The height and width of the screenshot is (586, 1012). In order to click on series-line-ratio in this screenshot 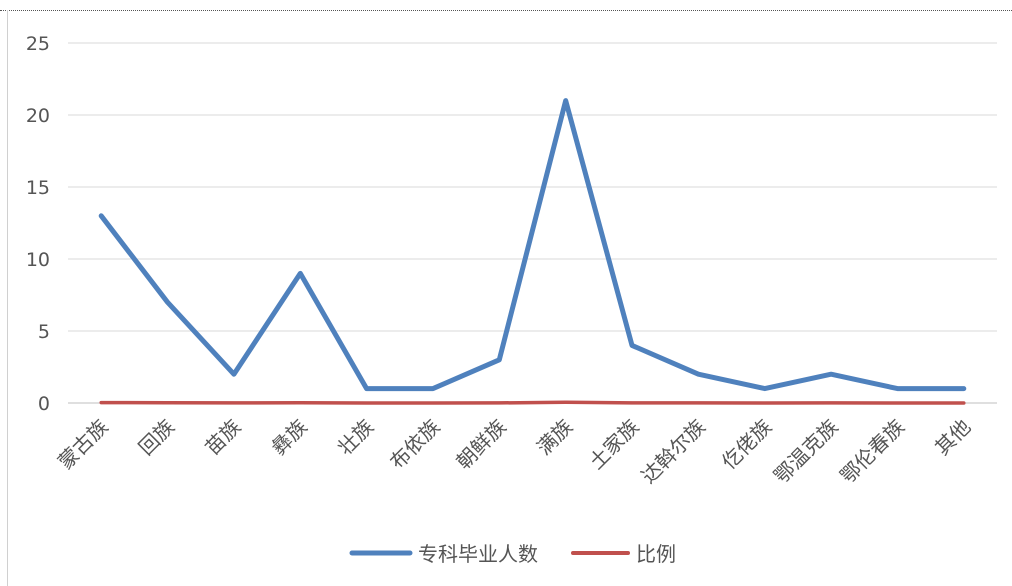, I will do `click(532, 402)`.